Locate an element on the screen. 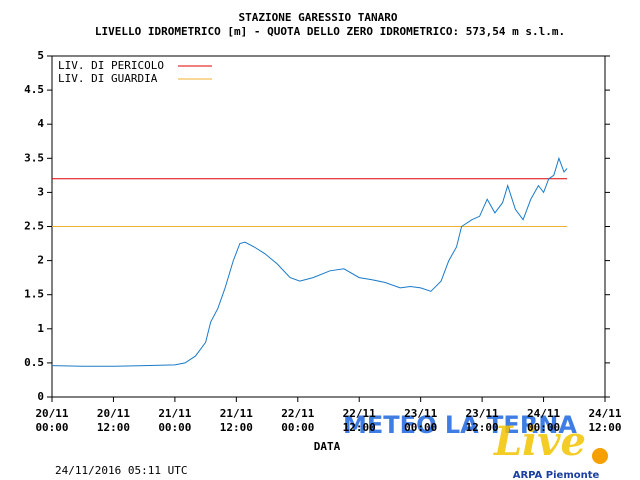  y-tick-label: 0.5 is located at coordinates (34, 362).